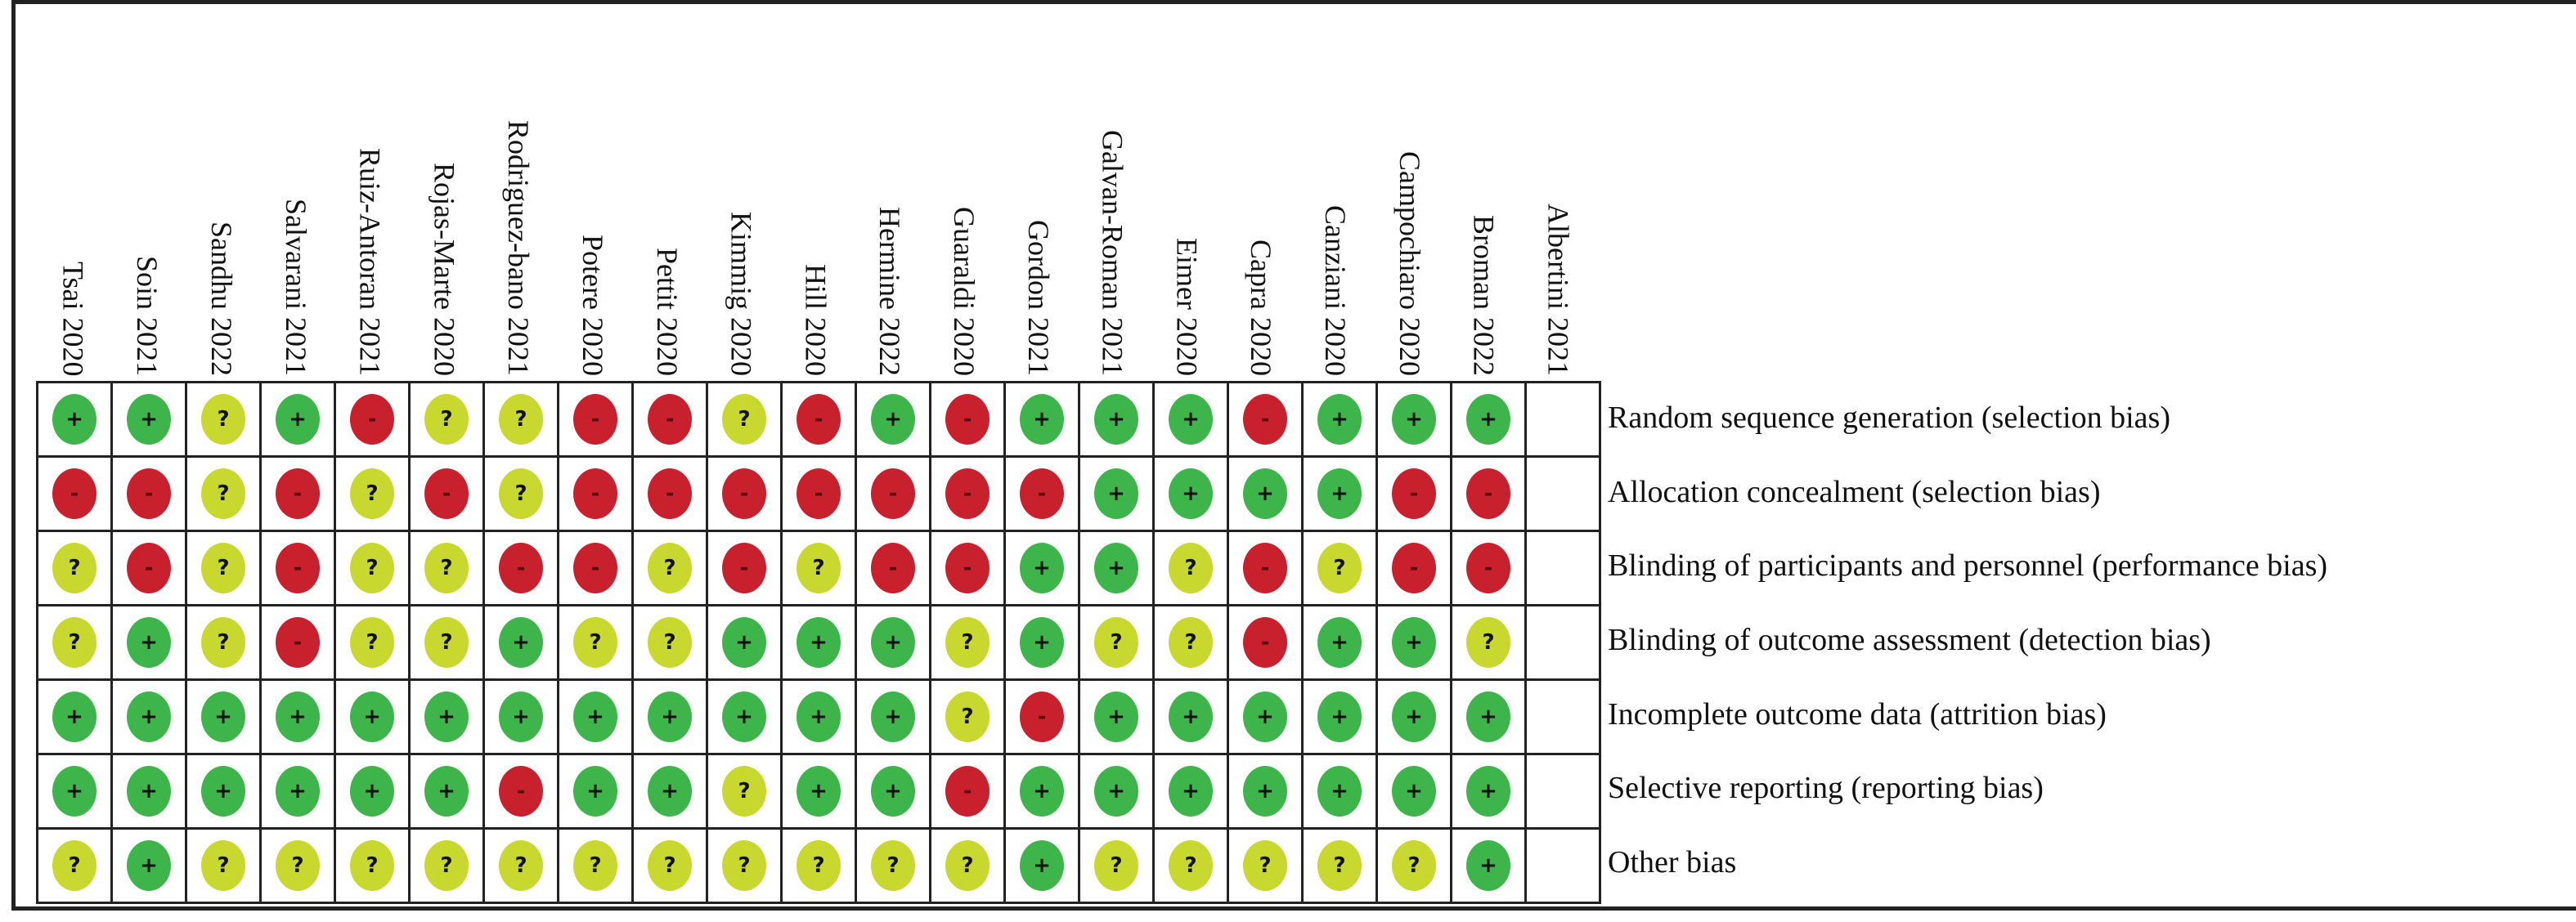  Describe the element at coordinates (1854, 492) in the screenshot. I see `domain-label: Allocation concealment (selection bias)` at that location.